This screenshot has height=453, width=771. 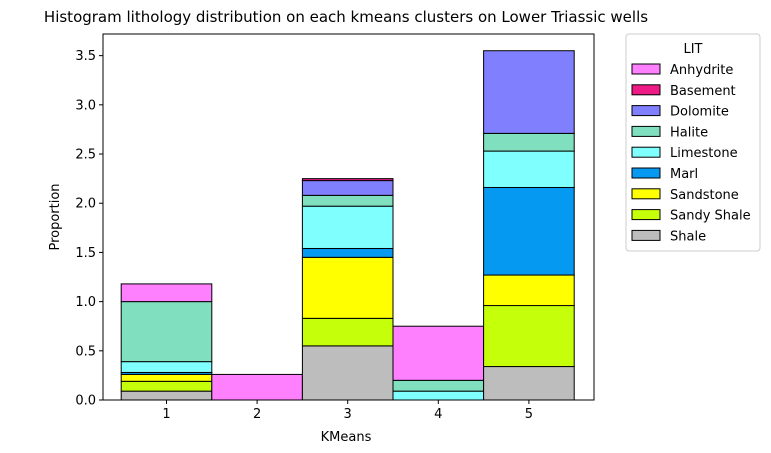 I want to click on bar-segment-5-sandy-shale, so click(x=529, y=336).